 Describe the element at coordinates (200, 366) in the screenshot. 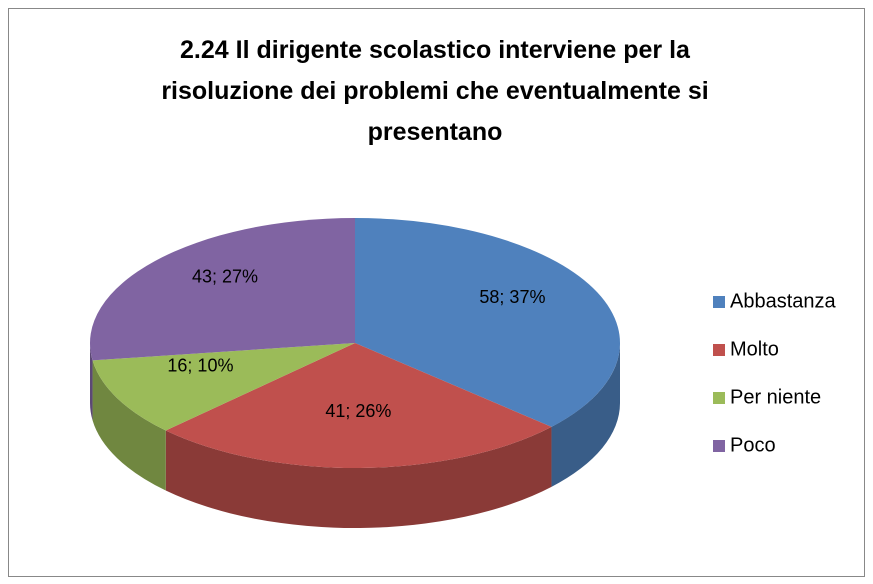

I see `data-label: 16; 10%` at that location.